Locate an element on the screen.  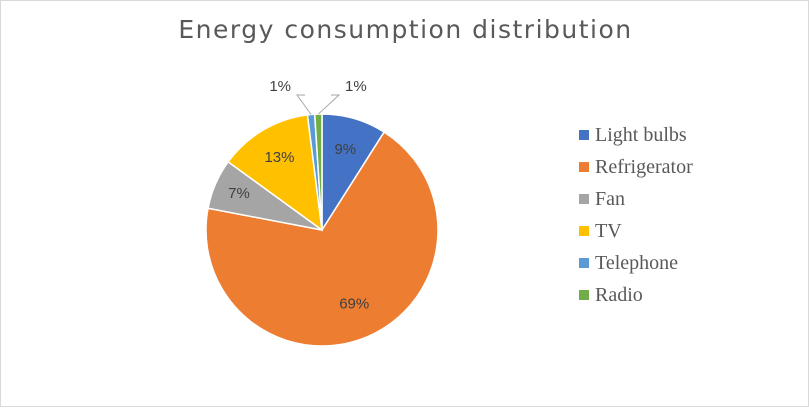
legend-swatch-refrigerator is located at coordinates (584, 167).